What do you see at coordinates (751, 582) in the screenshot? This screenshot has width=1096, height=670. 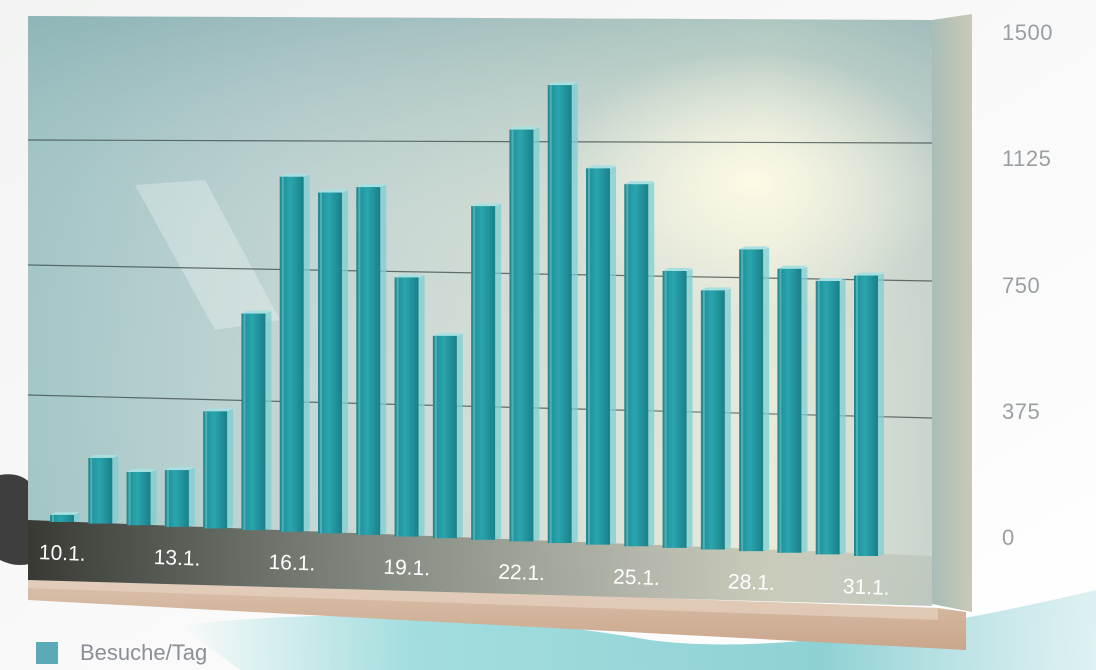 I see `x-tick-label: 28.1.` at bounding box center [751, 582].